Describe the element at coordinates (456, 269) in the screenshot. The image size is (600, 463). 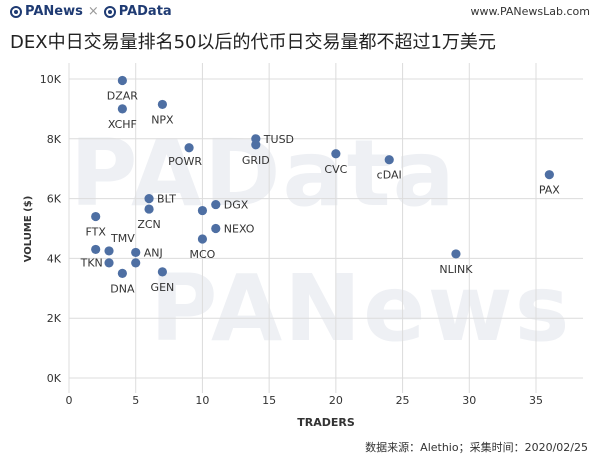
I see `point-label: NLINK` at that location.